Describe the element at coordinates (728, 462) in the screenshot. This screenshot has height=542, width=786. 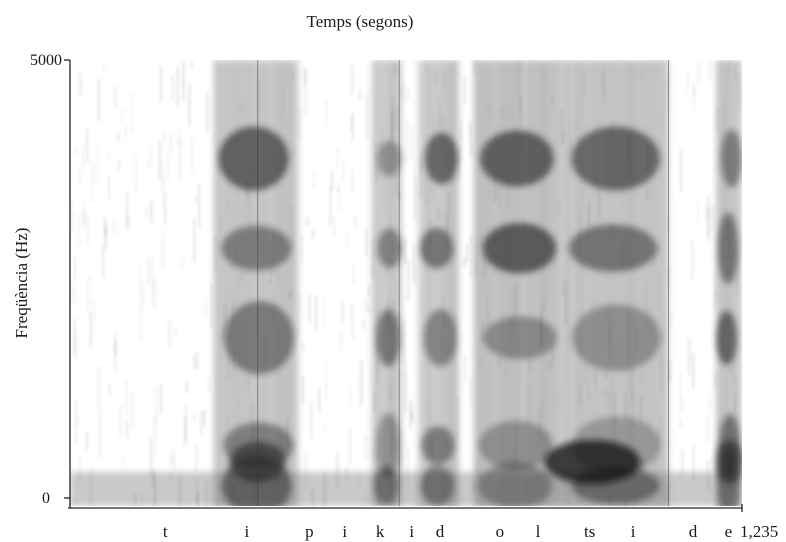
I see `low-formant-e` at that location.